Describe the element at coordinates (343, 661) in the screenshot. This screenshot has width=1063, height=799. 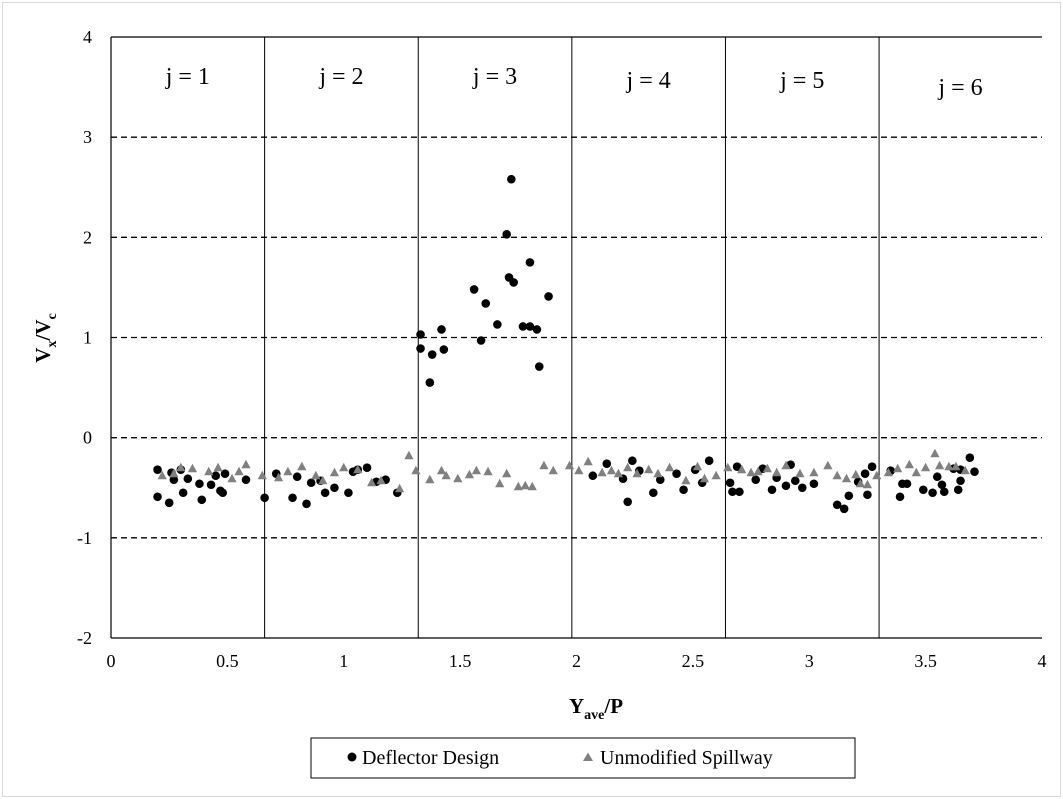
I see `x-tick-label: 1` at that location.